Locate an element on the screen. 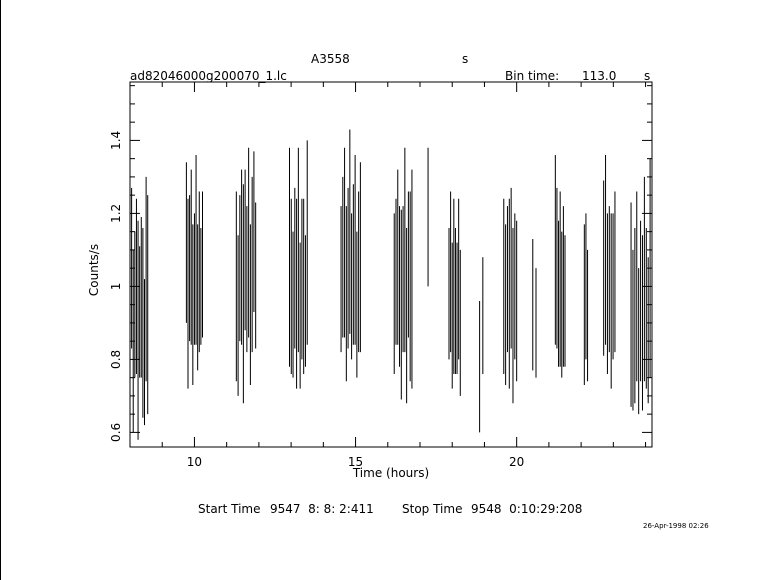  left-border is located at coordinates (0, 290).